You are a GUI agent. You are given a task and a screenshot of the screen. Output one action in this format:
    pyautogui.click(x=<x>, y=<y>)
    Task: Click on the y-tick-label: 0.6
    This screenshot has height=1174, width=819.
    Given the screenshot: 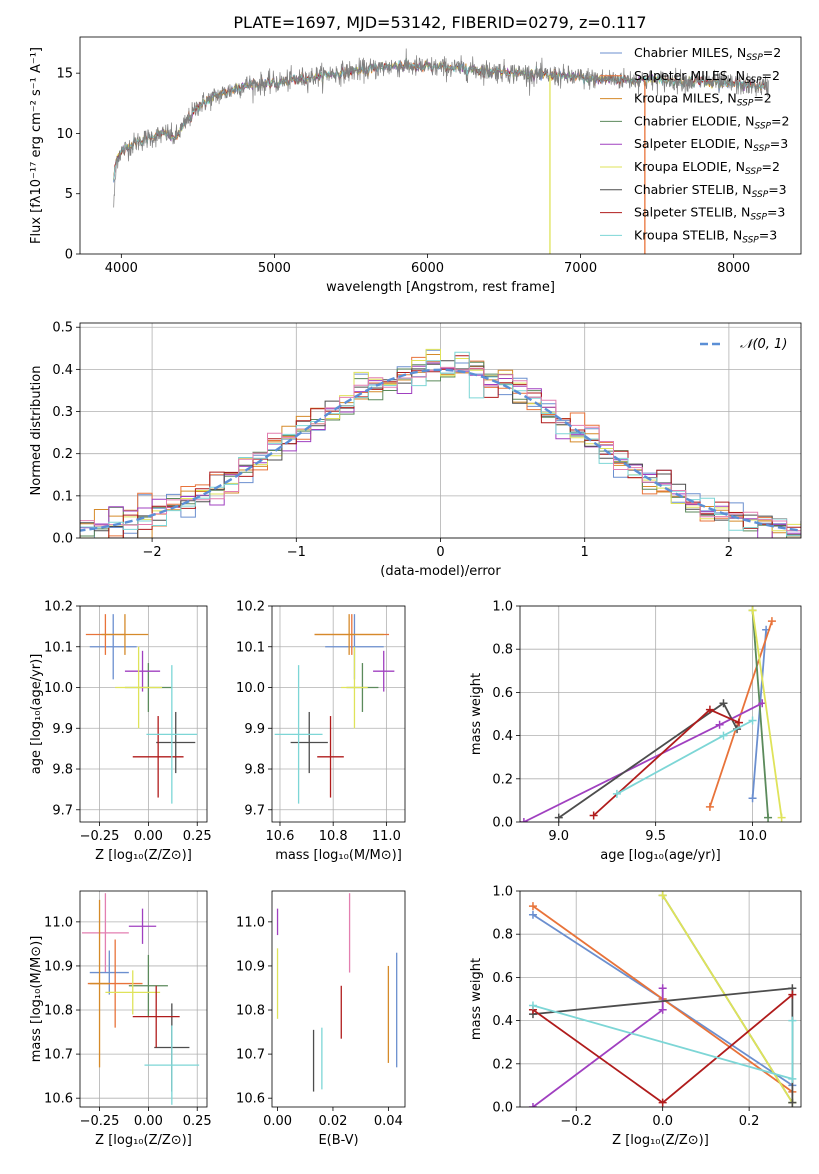 What is the action you would take?
    pyautogui.click(x=502, y=978)
    